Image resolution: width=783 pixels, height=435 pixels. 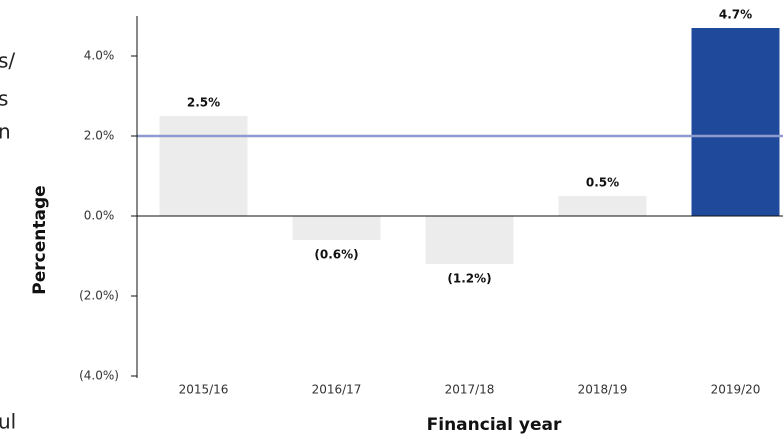 What do you see at coordinates (204, 390) in the screenshot?
I see `x-tick-label: 2015/16` at bounding box center [204, 390].